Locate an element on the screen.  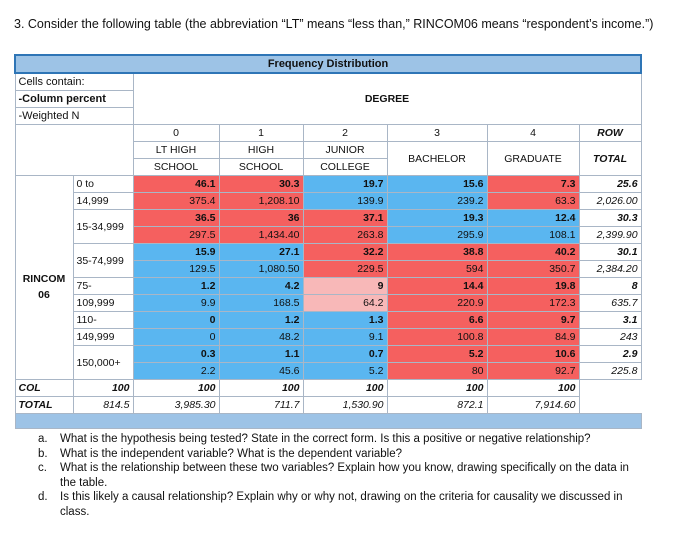
cell-weighted-n: 350.7 is located at coordinates (533, 269).